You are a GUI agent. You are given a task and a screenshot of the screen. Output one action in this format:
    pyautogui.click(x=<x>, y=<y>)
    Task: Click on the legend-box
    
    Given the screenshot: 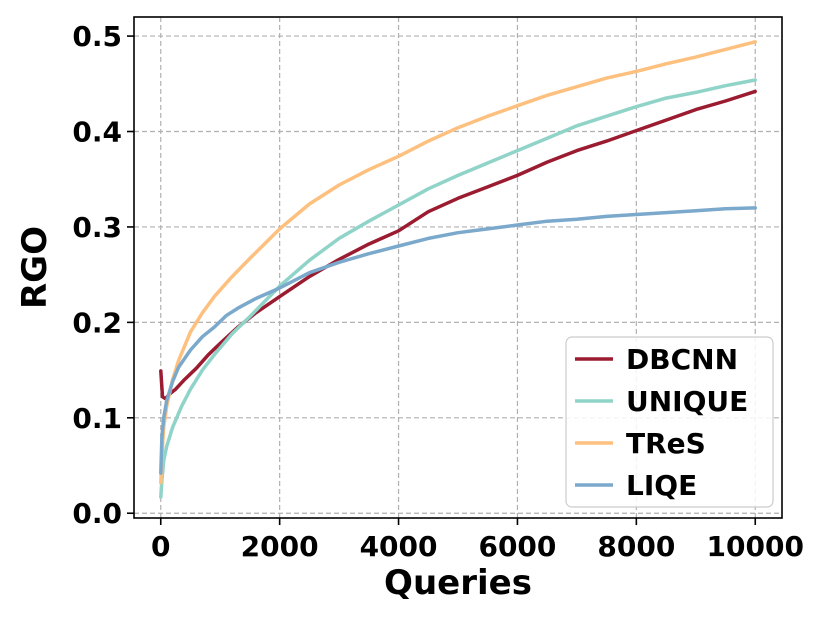 What is the action you would take?
    pyautogui.click(x=669, y=422)
    